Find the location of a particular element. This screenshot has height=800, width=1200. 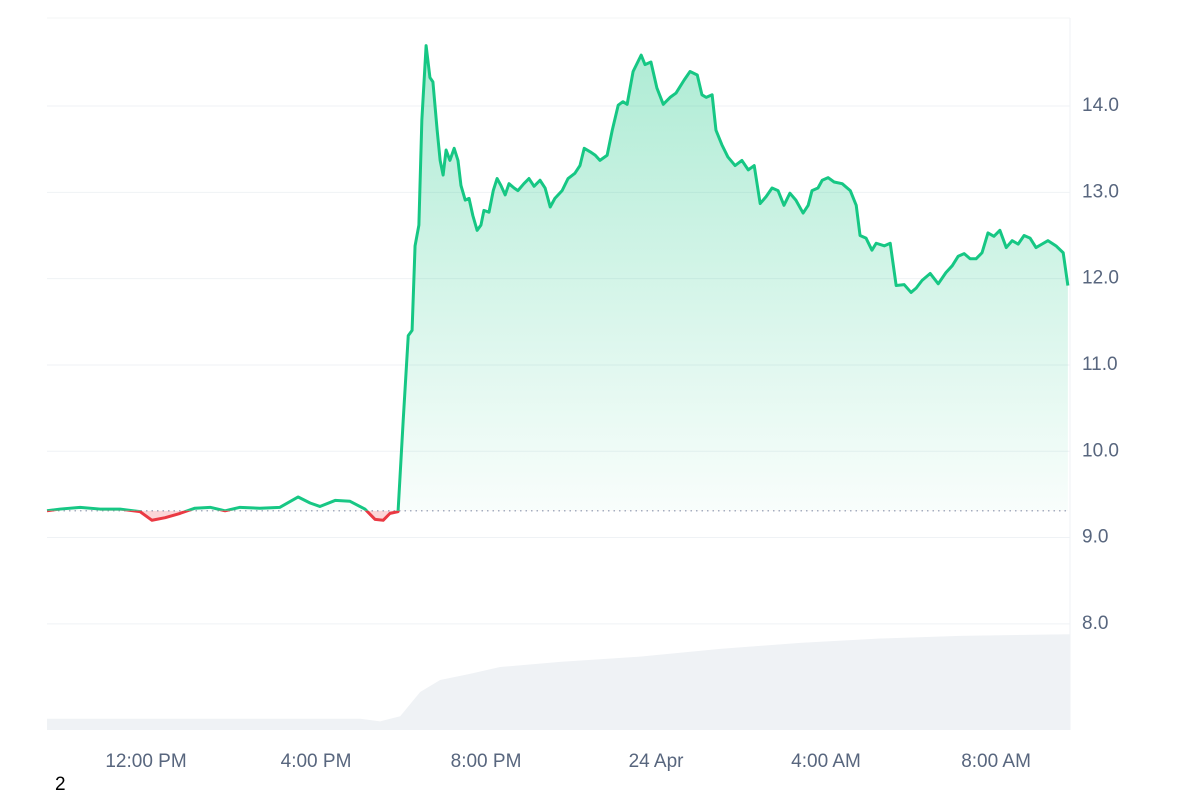

y-tick-label: 12.0 is located at coordinates (1100, 278).